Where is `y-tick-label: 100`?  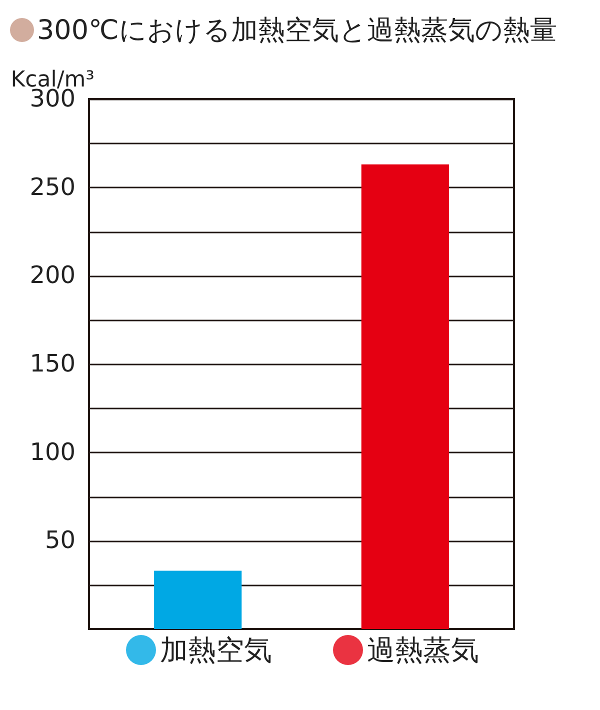
y-tick-label: 100 is located at coordinates (53, 452).